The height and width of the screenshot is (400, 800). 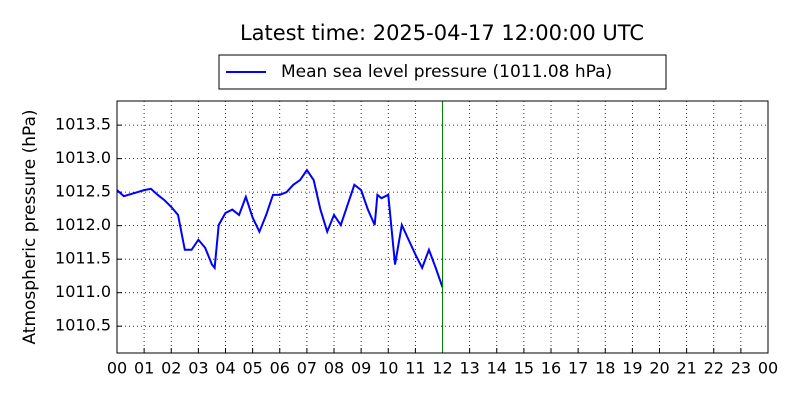 I want to click on y-tick-label: 1011.5, so click(x=83, y=258).